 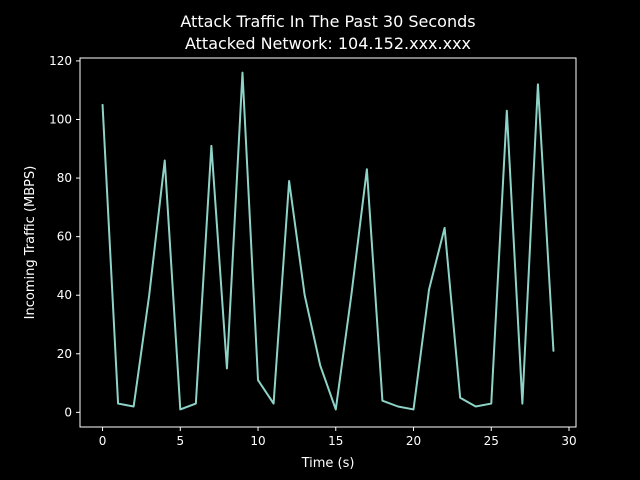 I want to click on x-tick-label: 25, so click(x=491, y=441).